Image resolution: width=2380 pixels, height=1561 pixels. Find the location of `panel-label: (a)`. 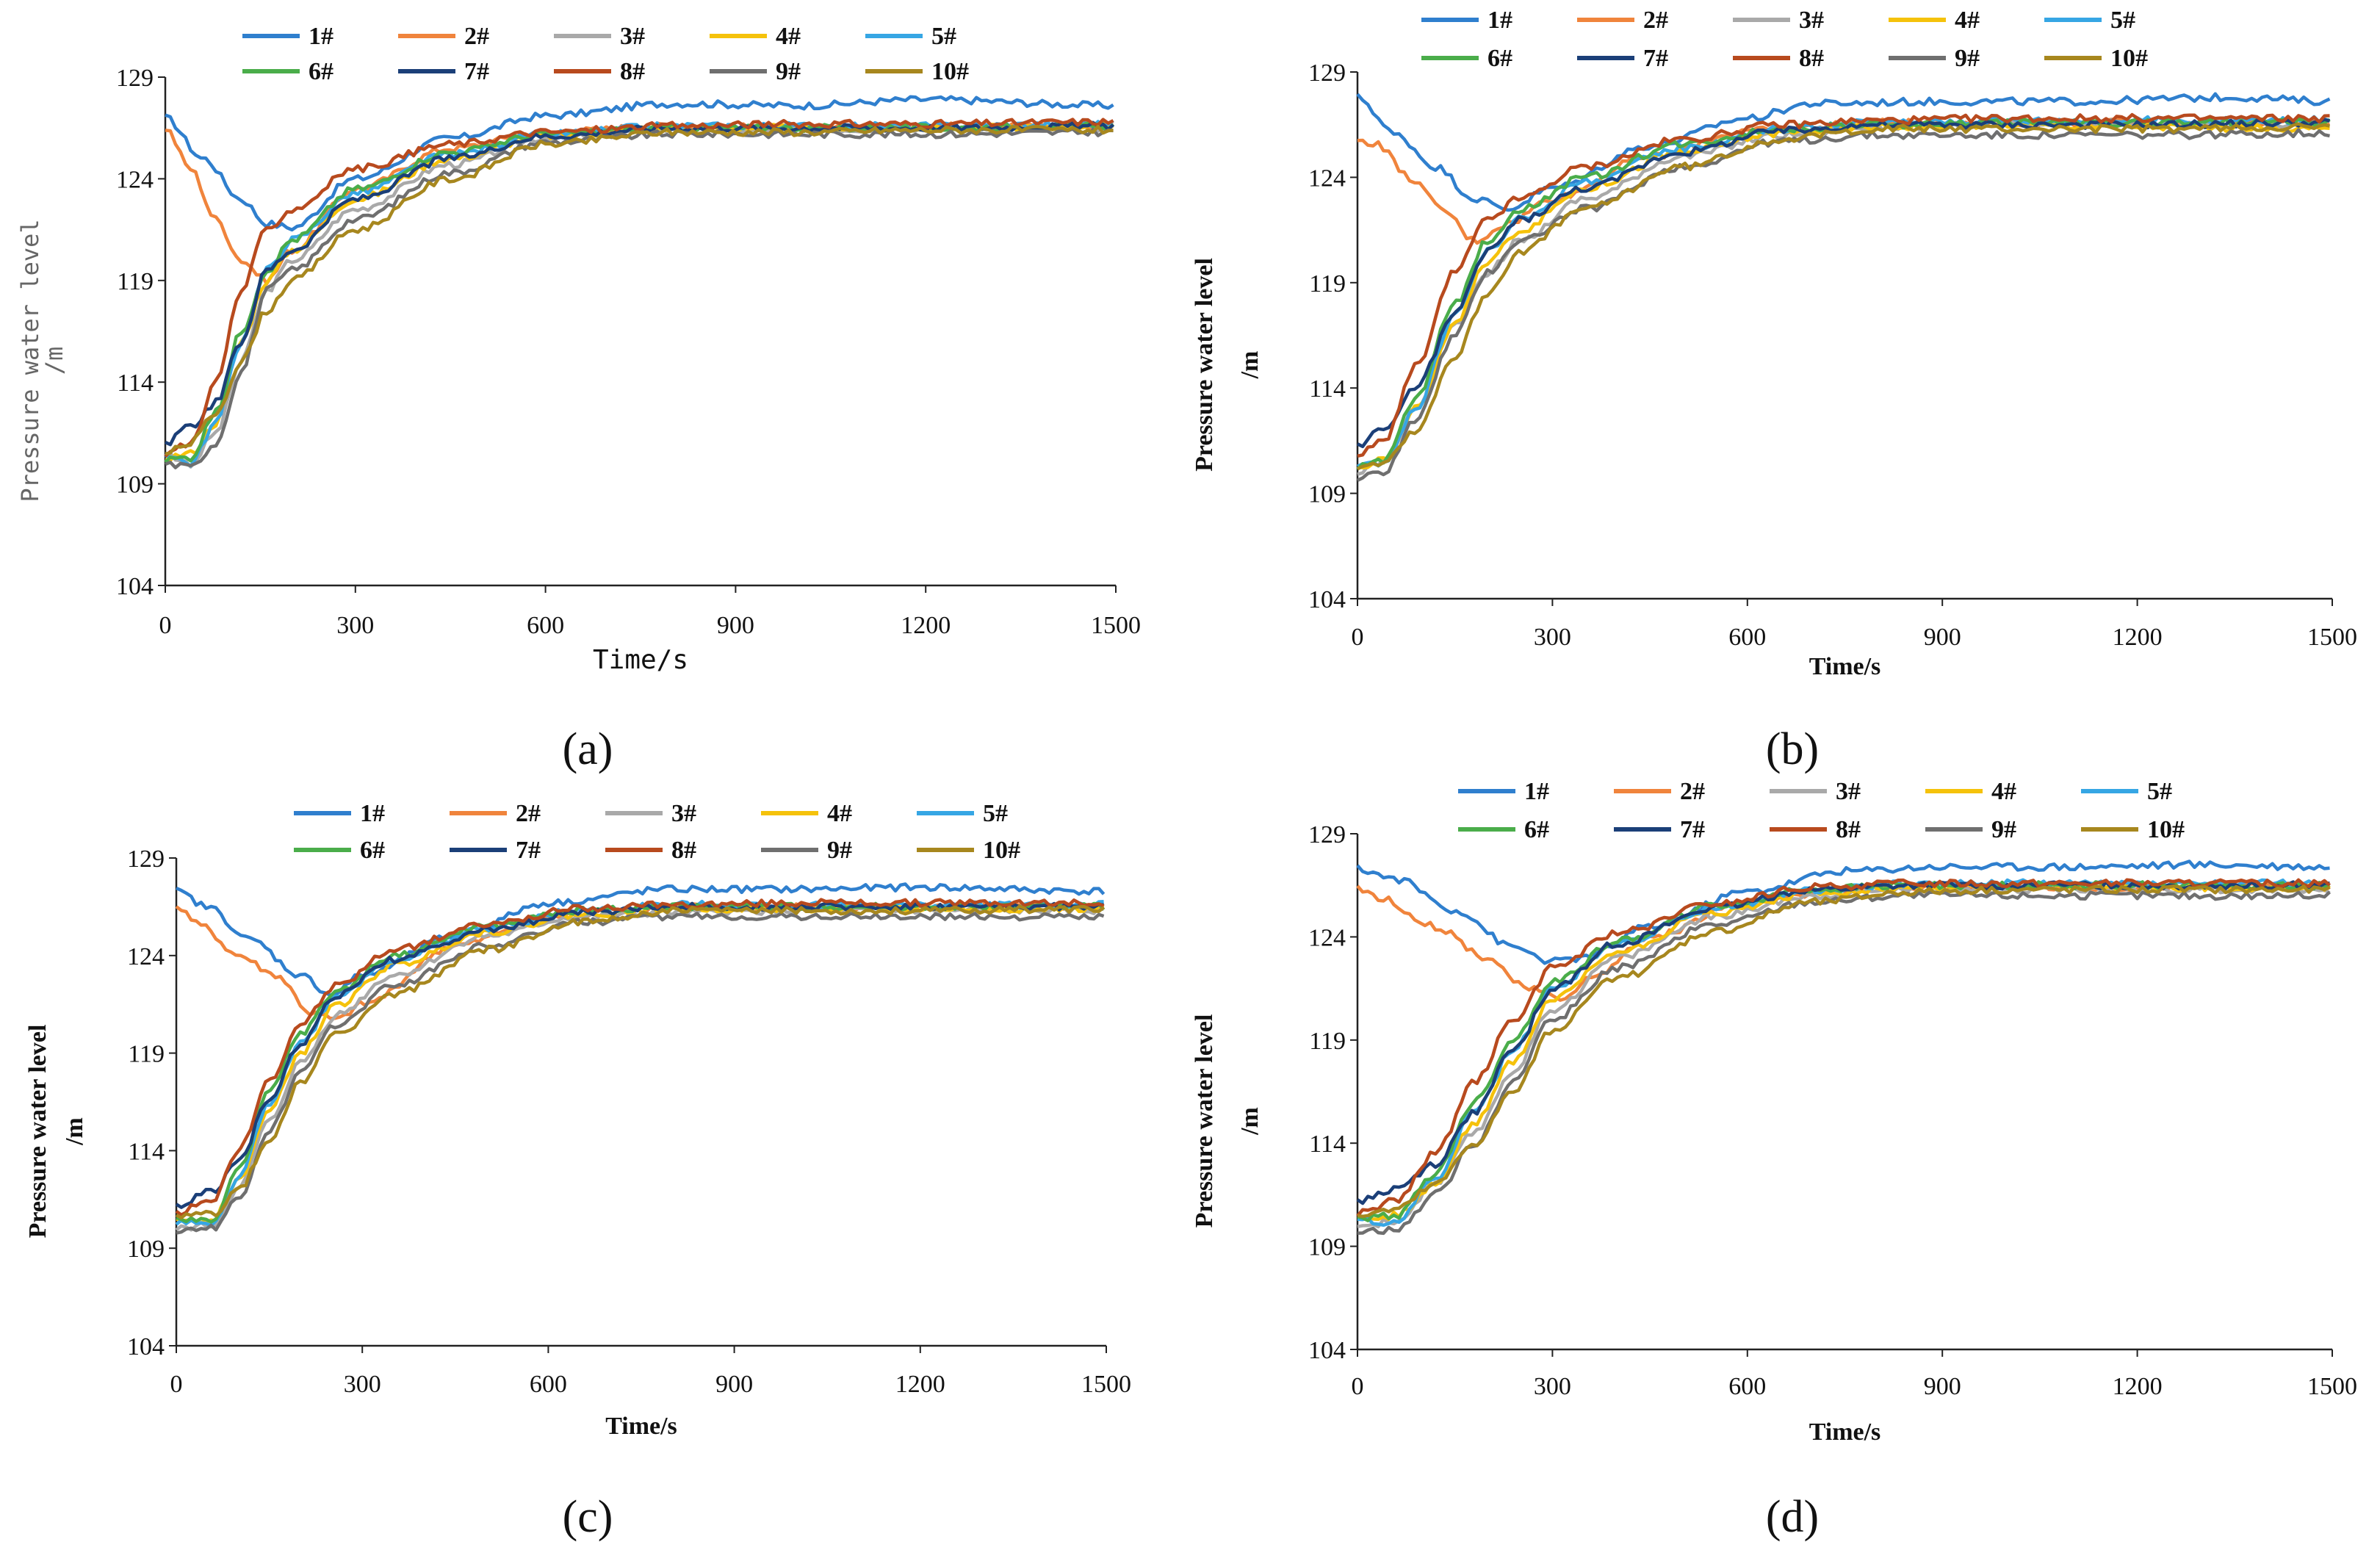

panel-label: (a) is located at coordinates (588, 749).